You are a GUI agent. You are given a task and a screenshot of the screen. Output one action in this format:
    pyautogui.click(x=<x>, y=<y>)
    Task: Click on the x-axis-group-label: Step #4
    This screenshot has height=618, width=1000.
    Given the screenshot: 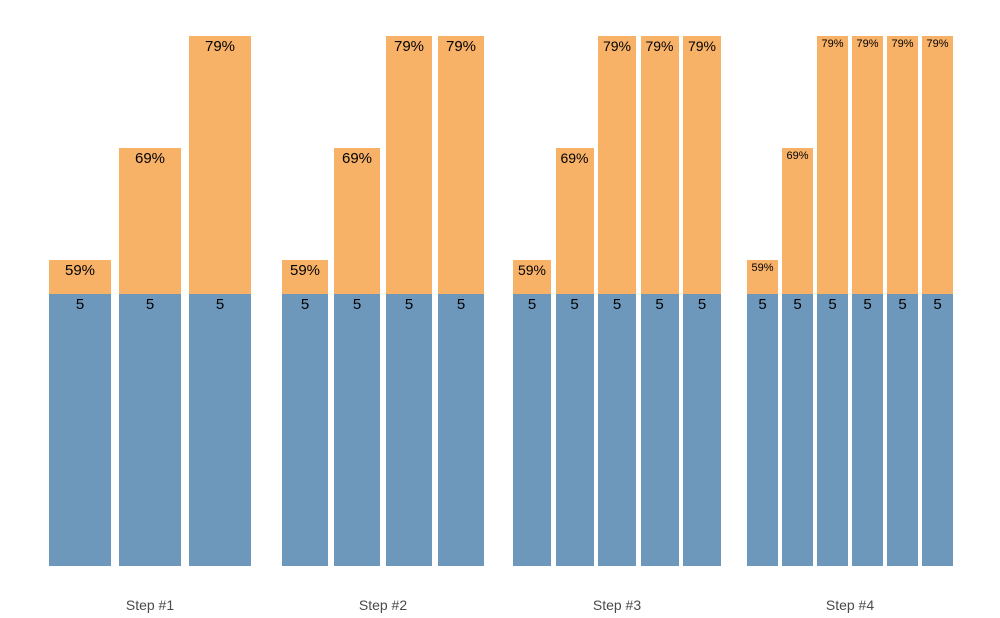 What is the action you would take?
    pyautogui.click(x=850, y=605)
    